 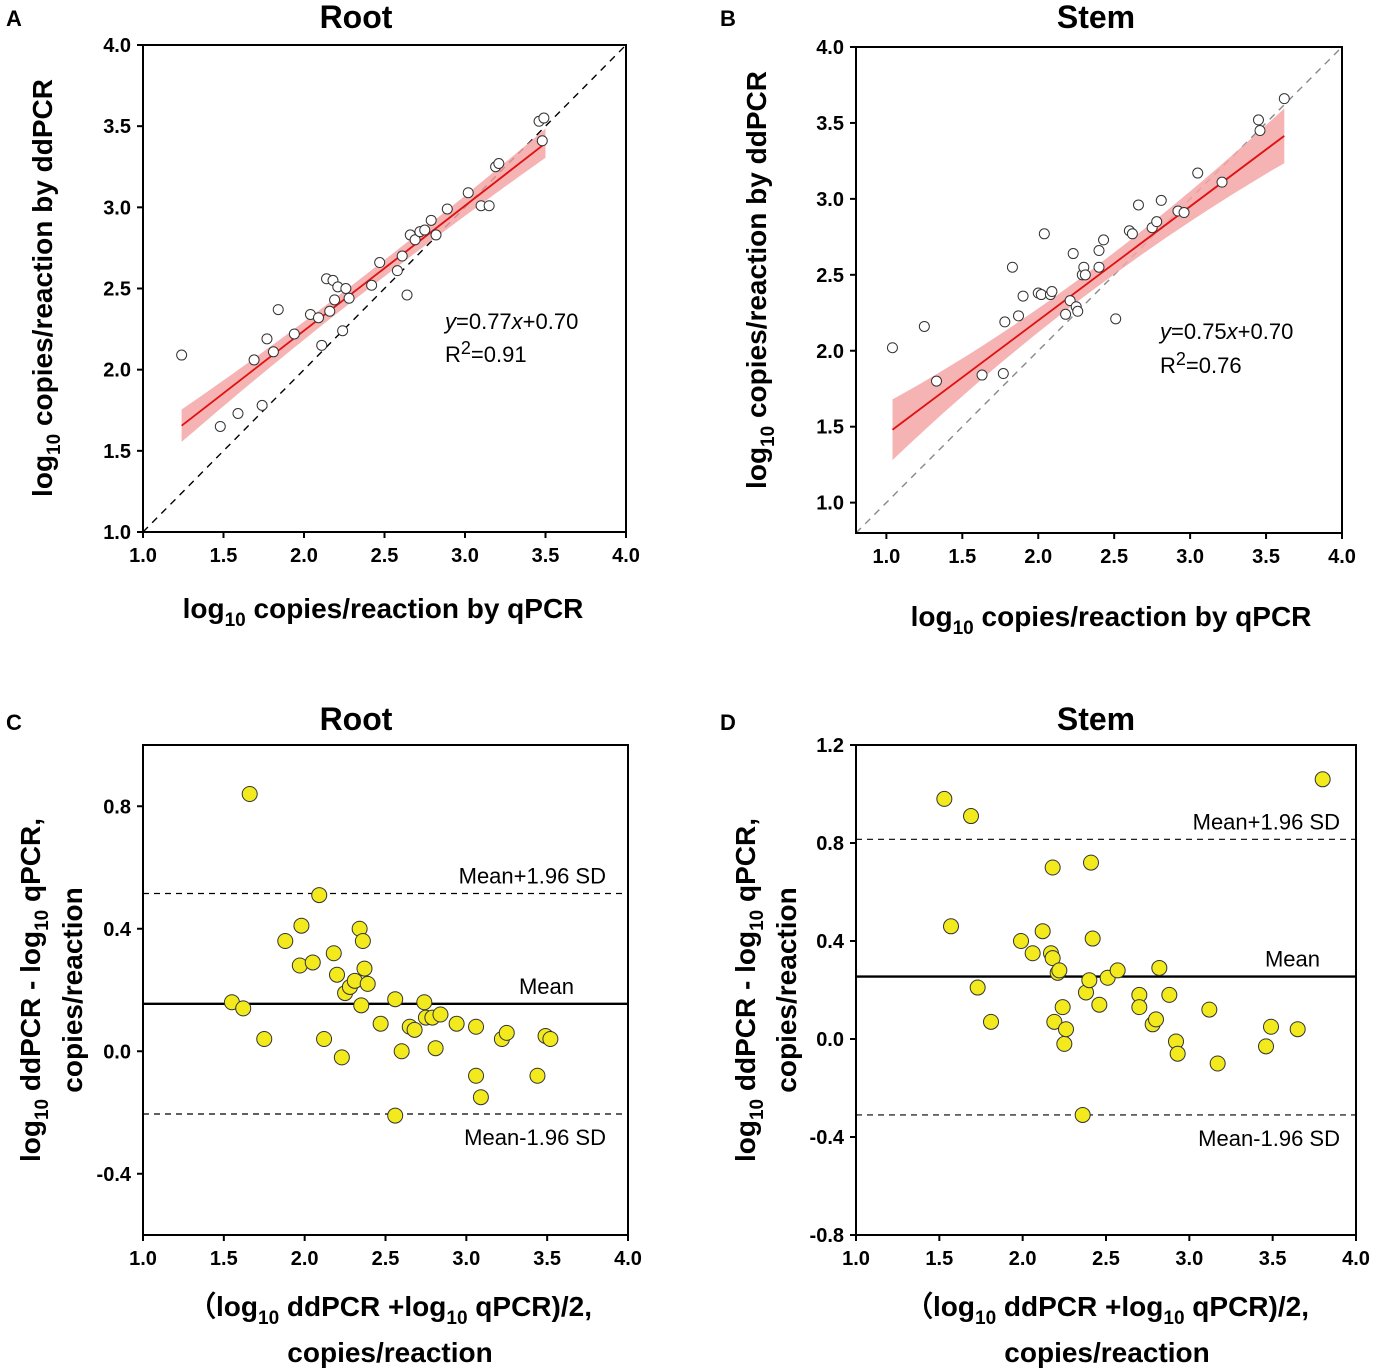 I want to click on panel-title: Stem, so click(x=1096, y=17).